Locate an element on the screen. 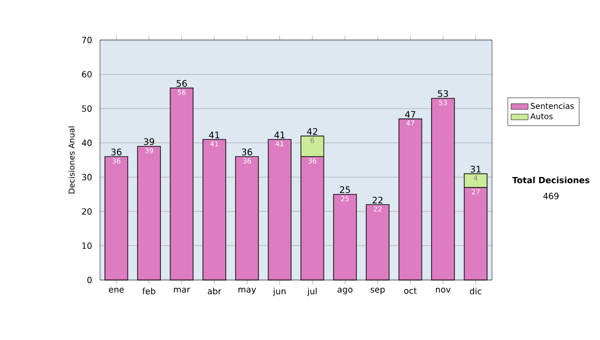 This screenshot has width=600, height=340. y-axis-title: Decisiones Anual is located at coordinates (71, 160).